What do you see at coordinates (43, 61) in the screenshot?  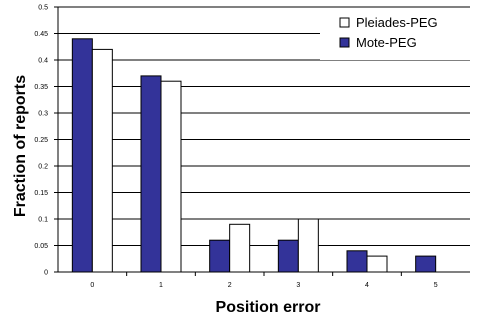 I see `y-tick-label: 0.4` at bounding box center [43, 61].